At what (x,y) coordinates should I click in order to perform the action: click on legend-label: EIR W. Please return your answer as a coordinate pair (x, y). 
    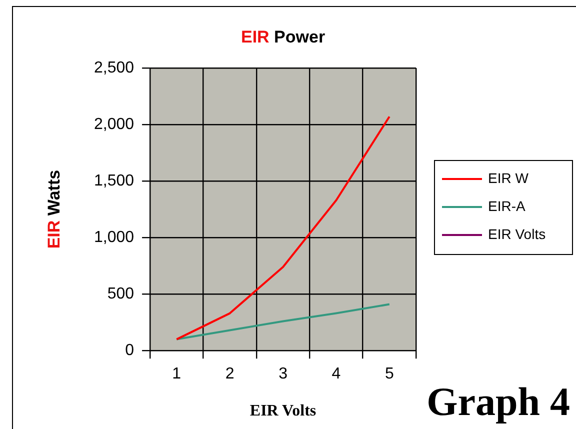
    Looking at the image, I should click on (509, 178).